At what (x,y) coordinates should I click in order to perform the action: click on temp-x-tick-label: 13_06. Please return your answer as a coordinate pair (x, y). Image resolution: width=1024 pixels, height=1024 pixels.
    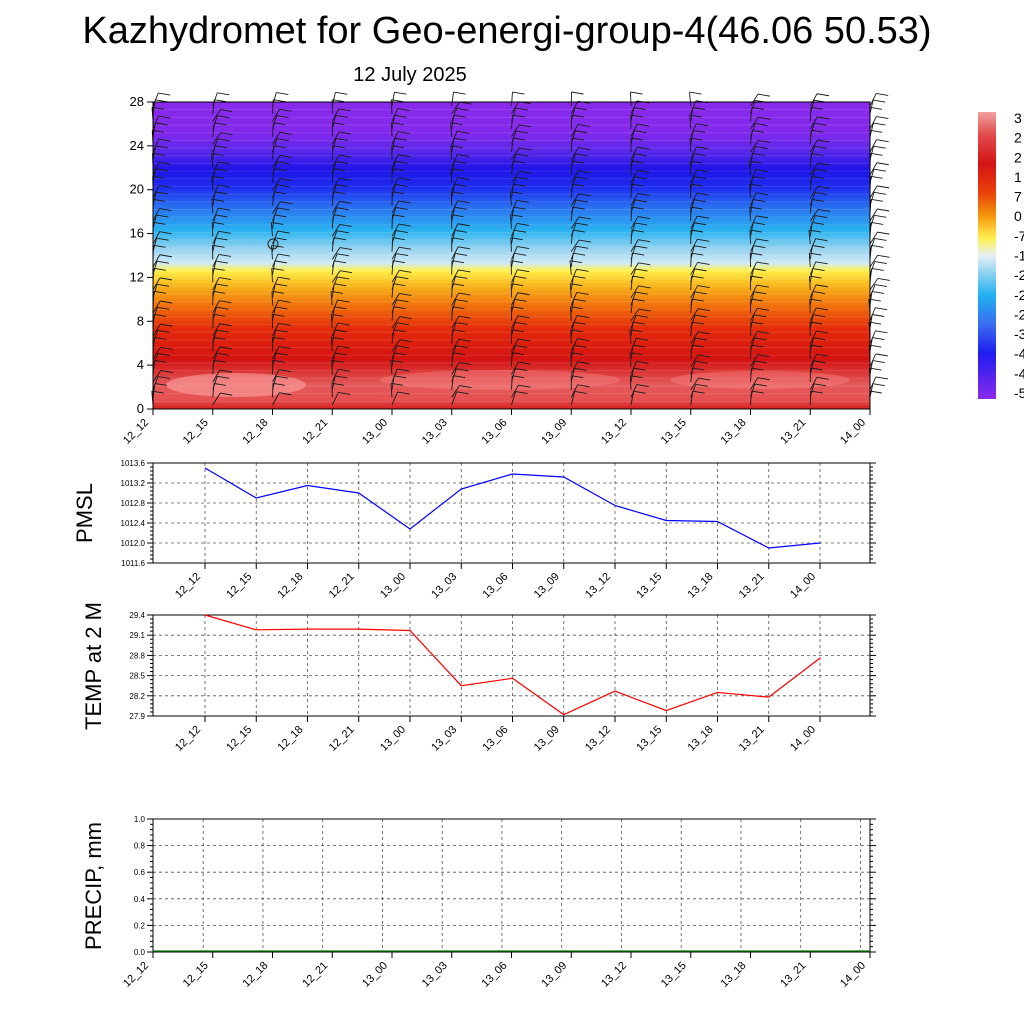
    Looking at the image, I should click on (496, 739).